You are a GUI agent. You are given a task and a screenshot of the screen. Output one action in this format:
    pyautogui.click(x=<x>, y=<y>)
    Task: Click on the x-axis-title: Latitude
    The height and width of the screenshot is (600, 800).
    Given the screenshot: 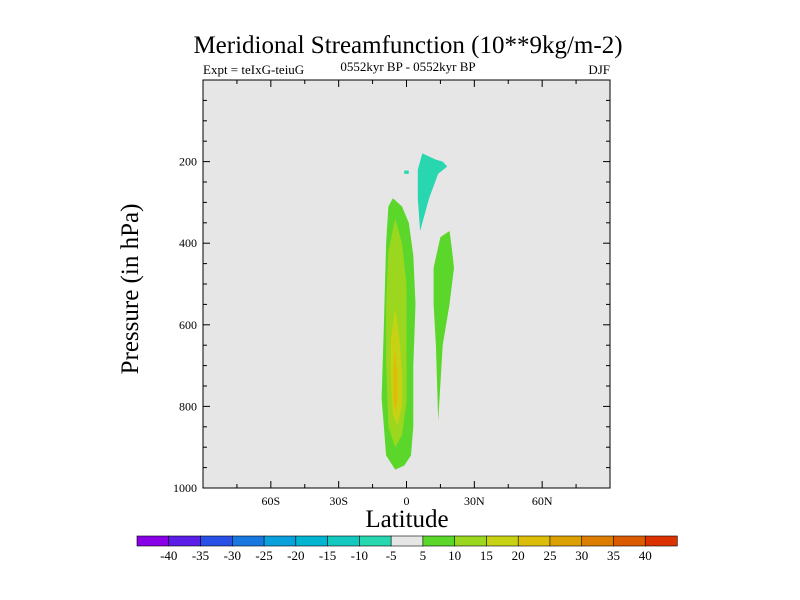 What is the action you would take?
    pyautogui.click(x=406, y=519)
    